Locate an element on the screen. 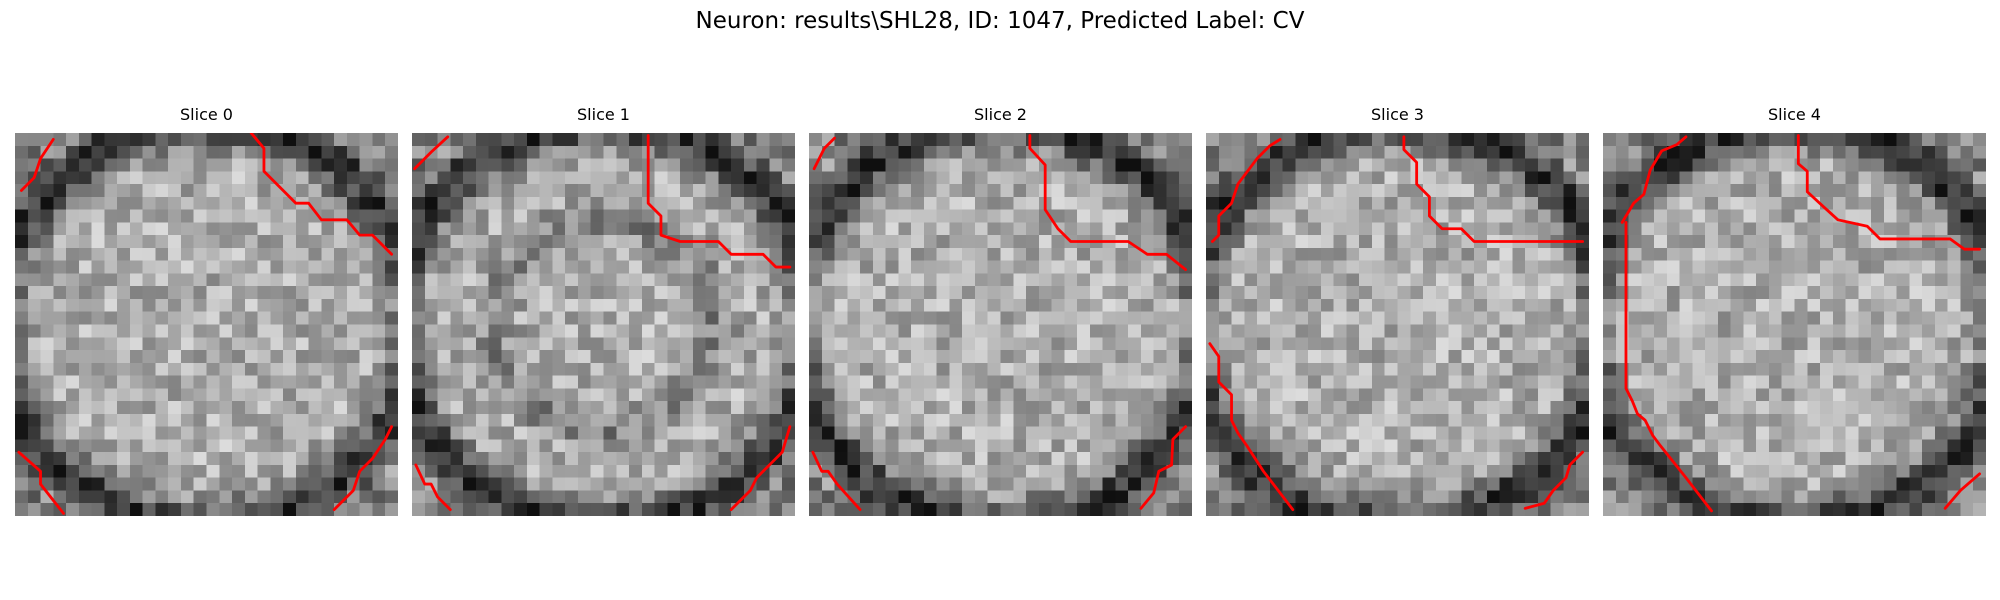 This screenshot has height=600, width=2000. slice-title: Slice 2 is located at coordinates (1000, 114).